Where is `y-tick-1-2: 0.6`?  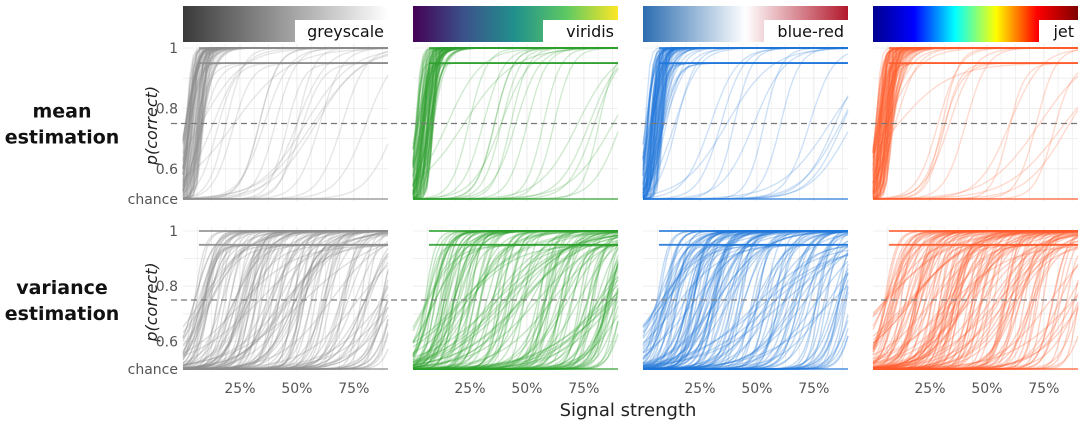 y-tick-1-2: 0.6 is located at coordinates (167, 342).